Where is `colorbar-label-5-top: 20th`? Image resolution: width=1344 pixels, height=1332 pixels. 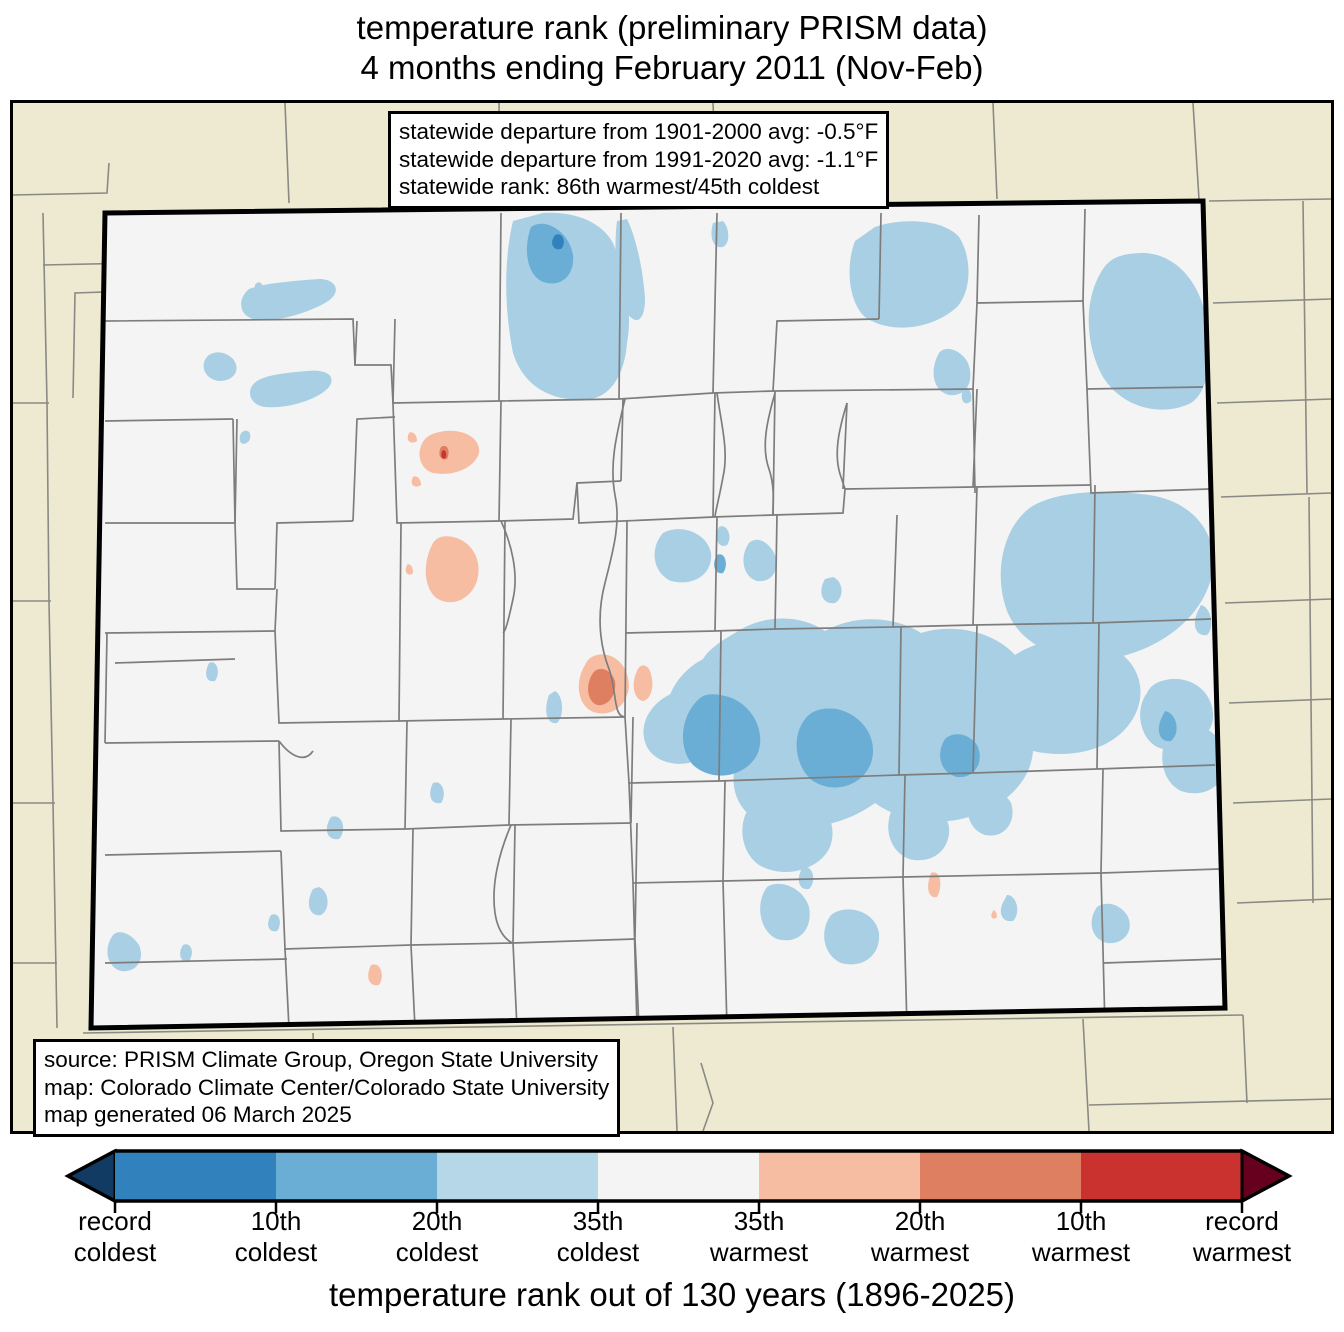
colorbar-label-5-top: 20th is located at coordinates (920, 1221).